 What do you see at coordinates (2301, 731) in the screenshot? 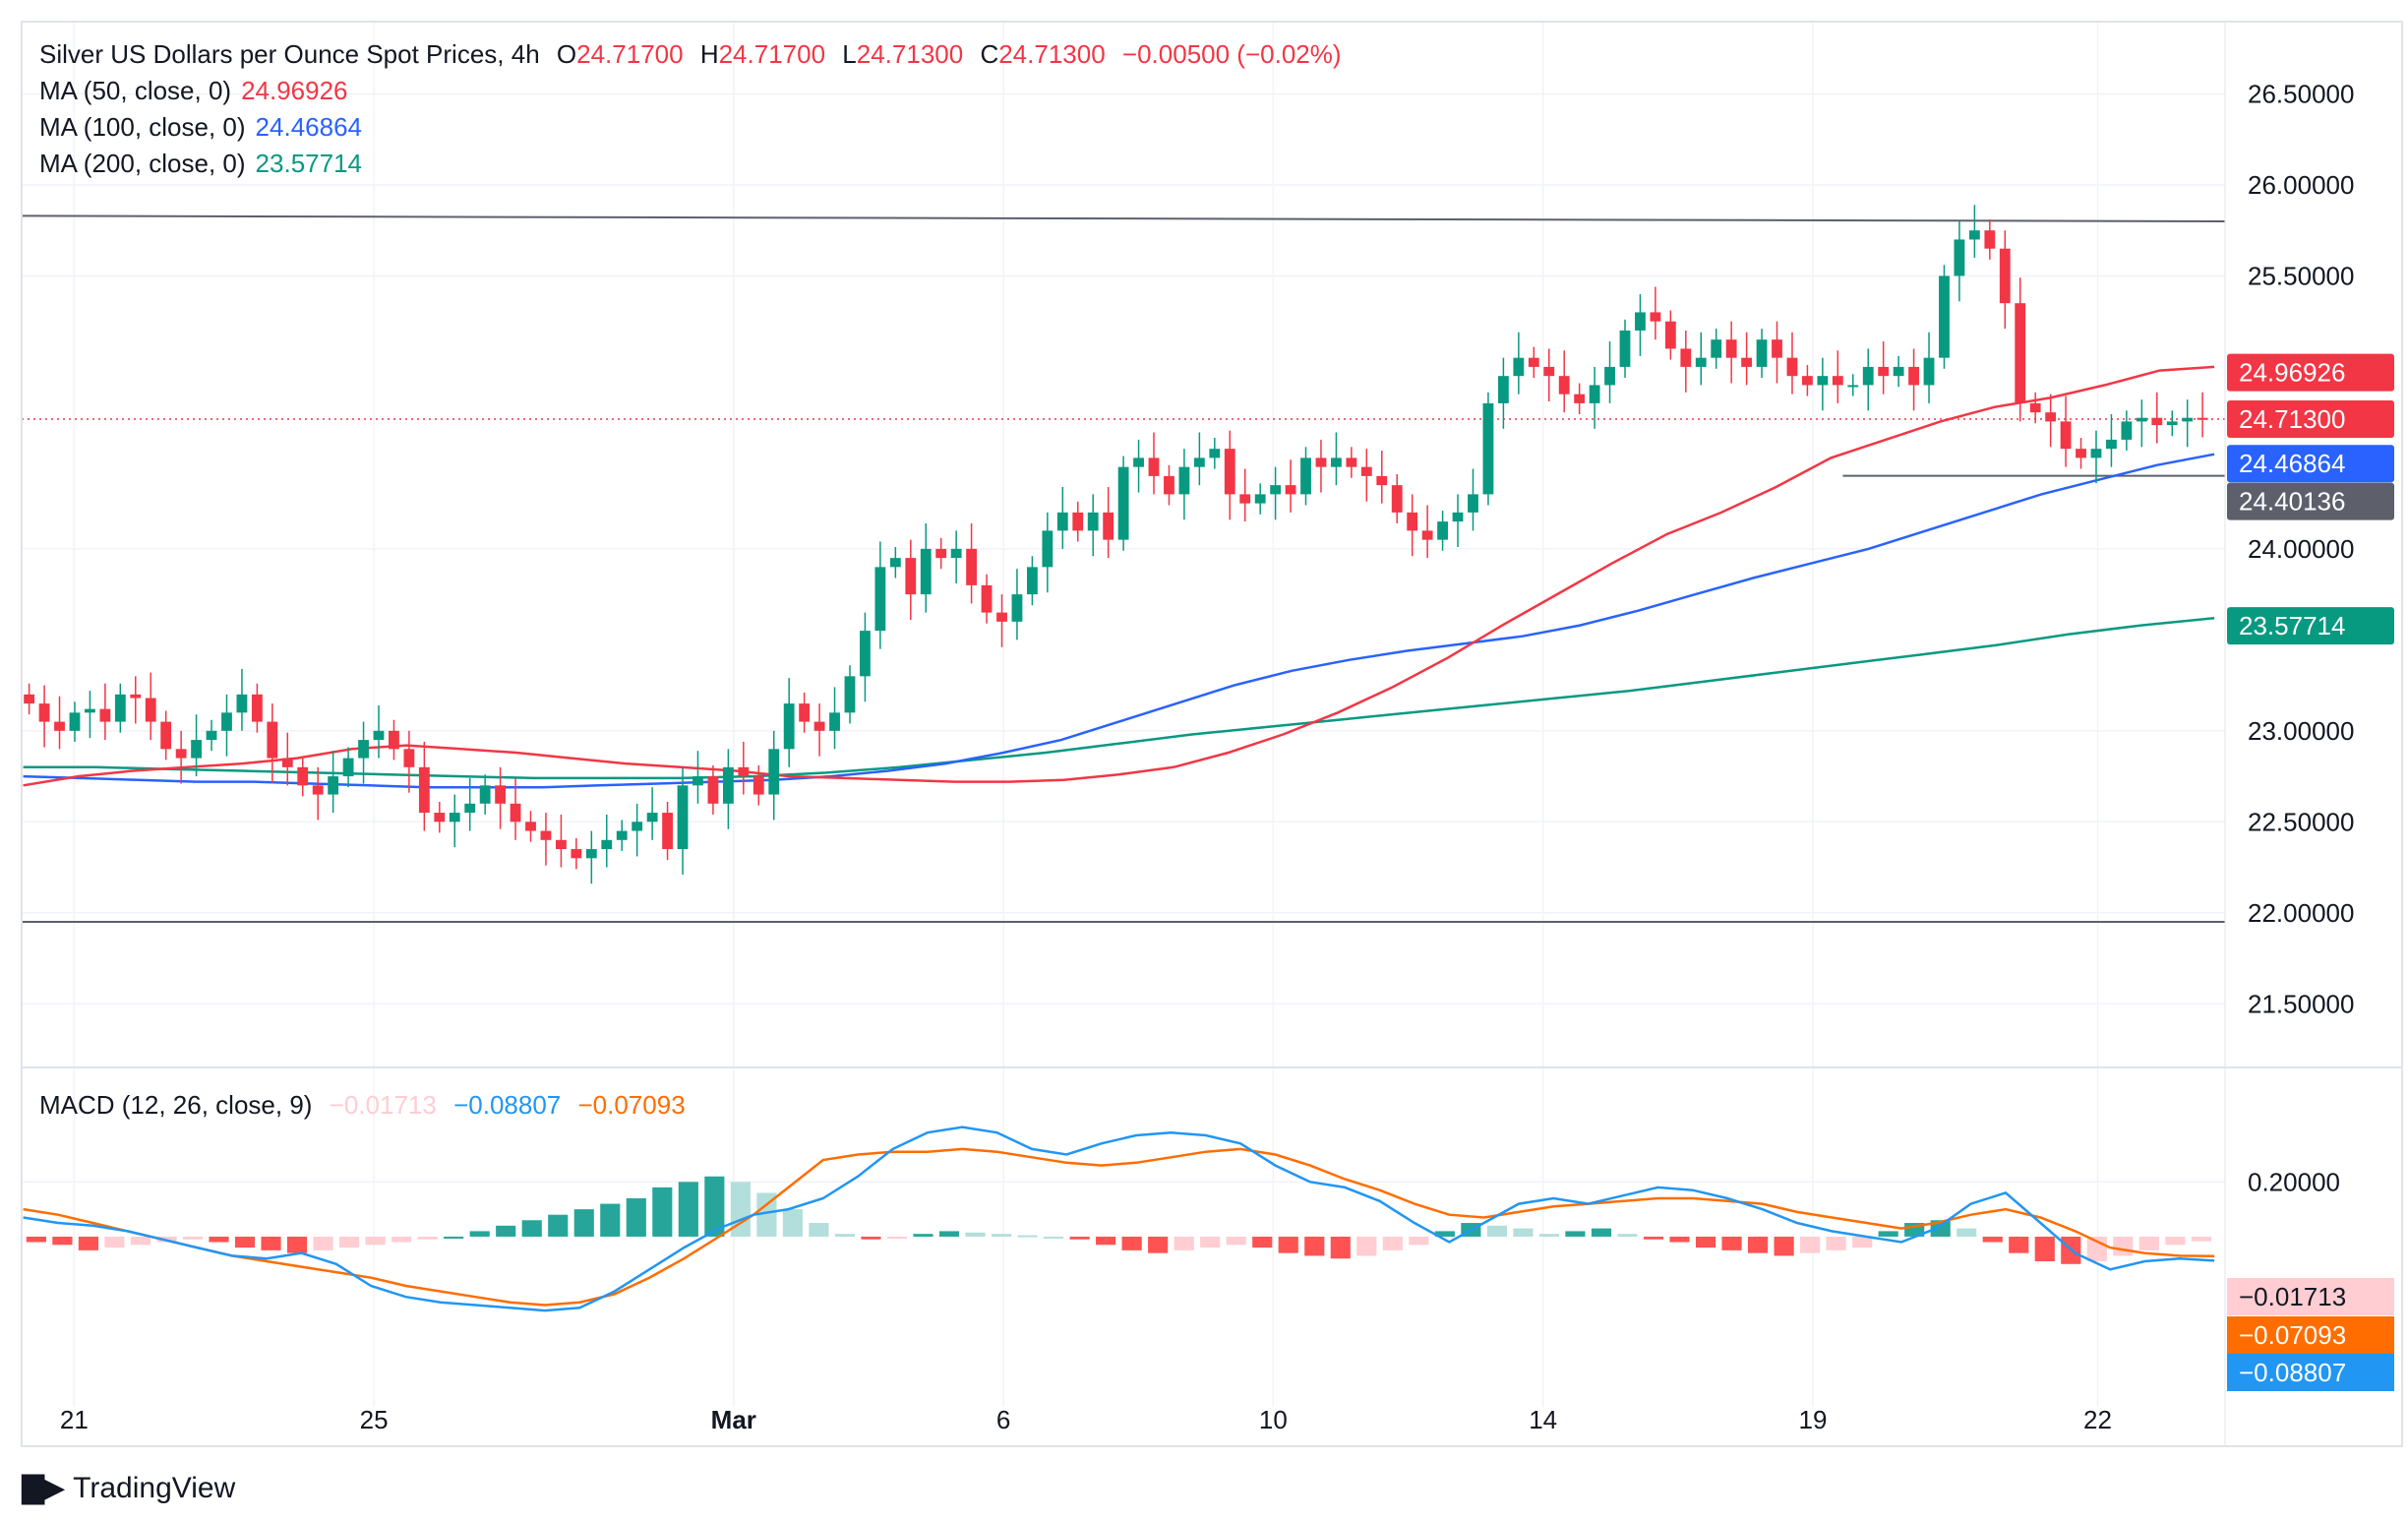
I see `price-tick-label: 23.00000` at bounding box center [2301, 731].